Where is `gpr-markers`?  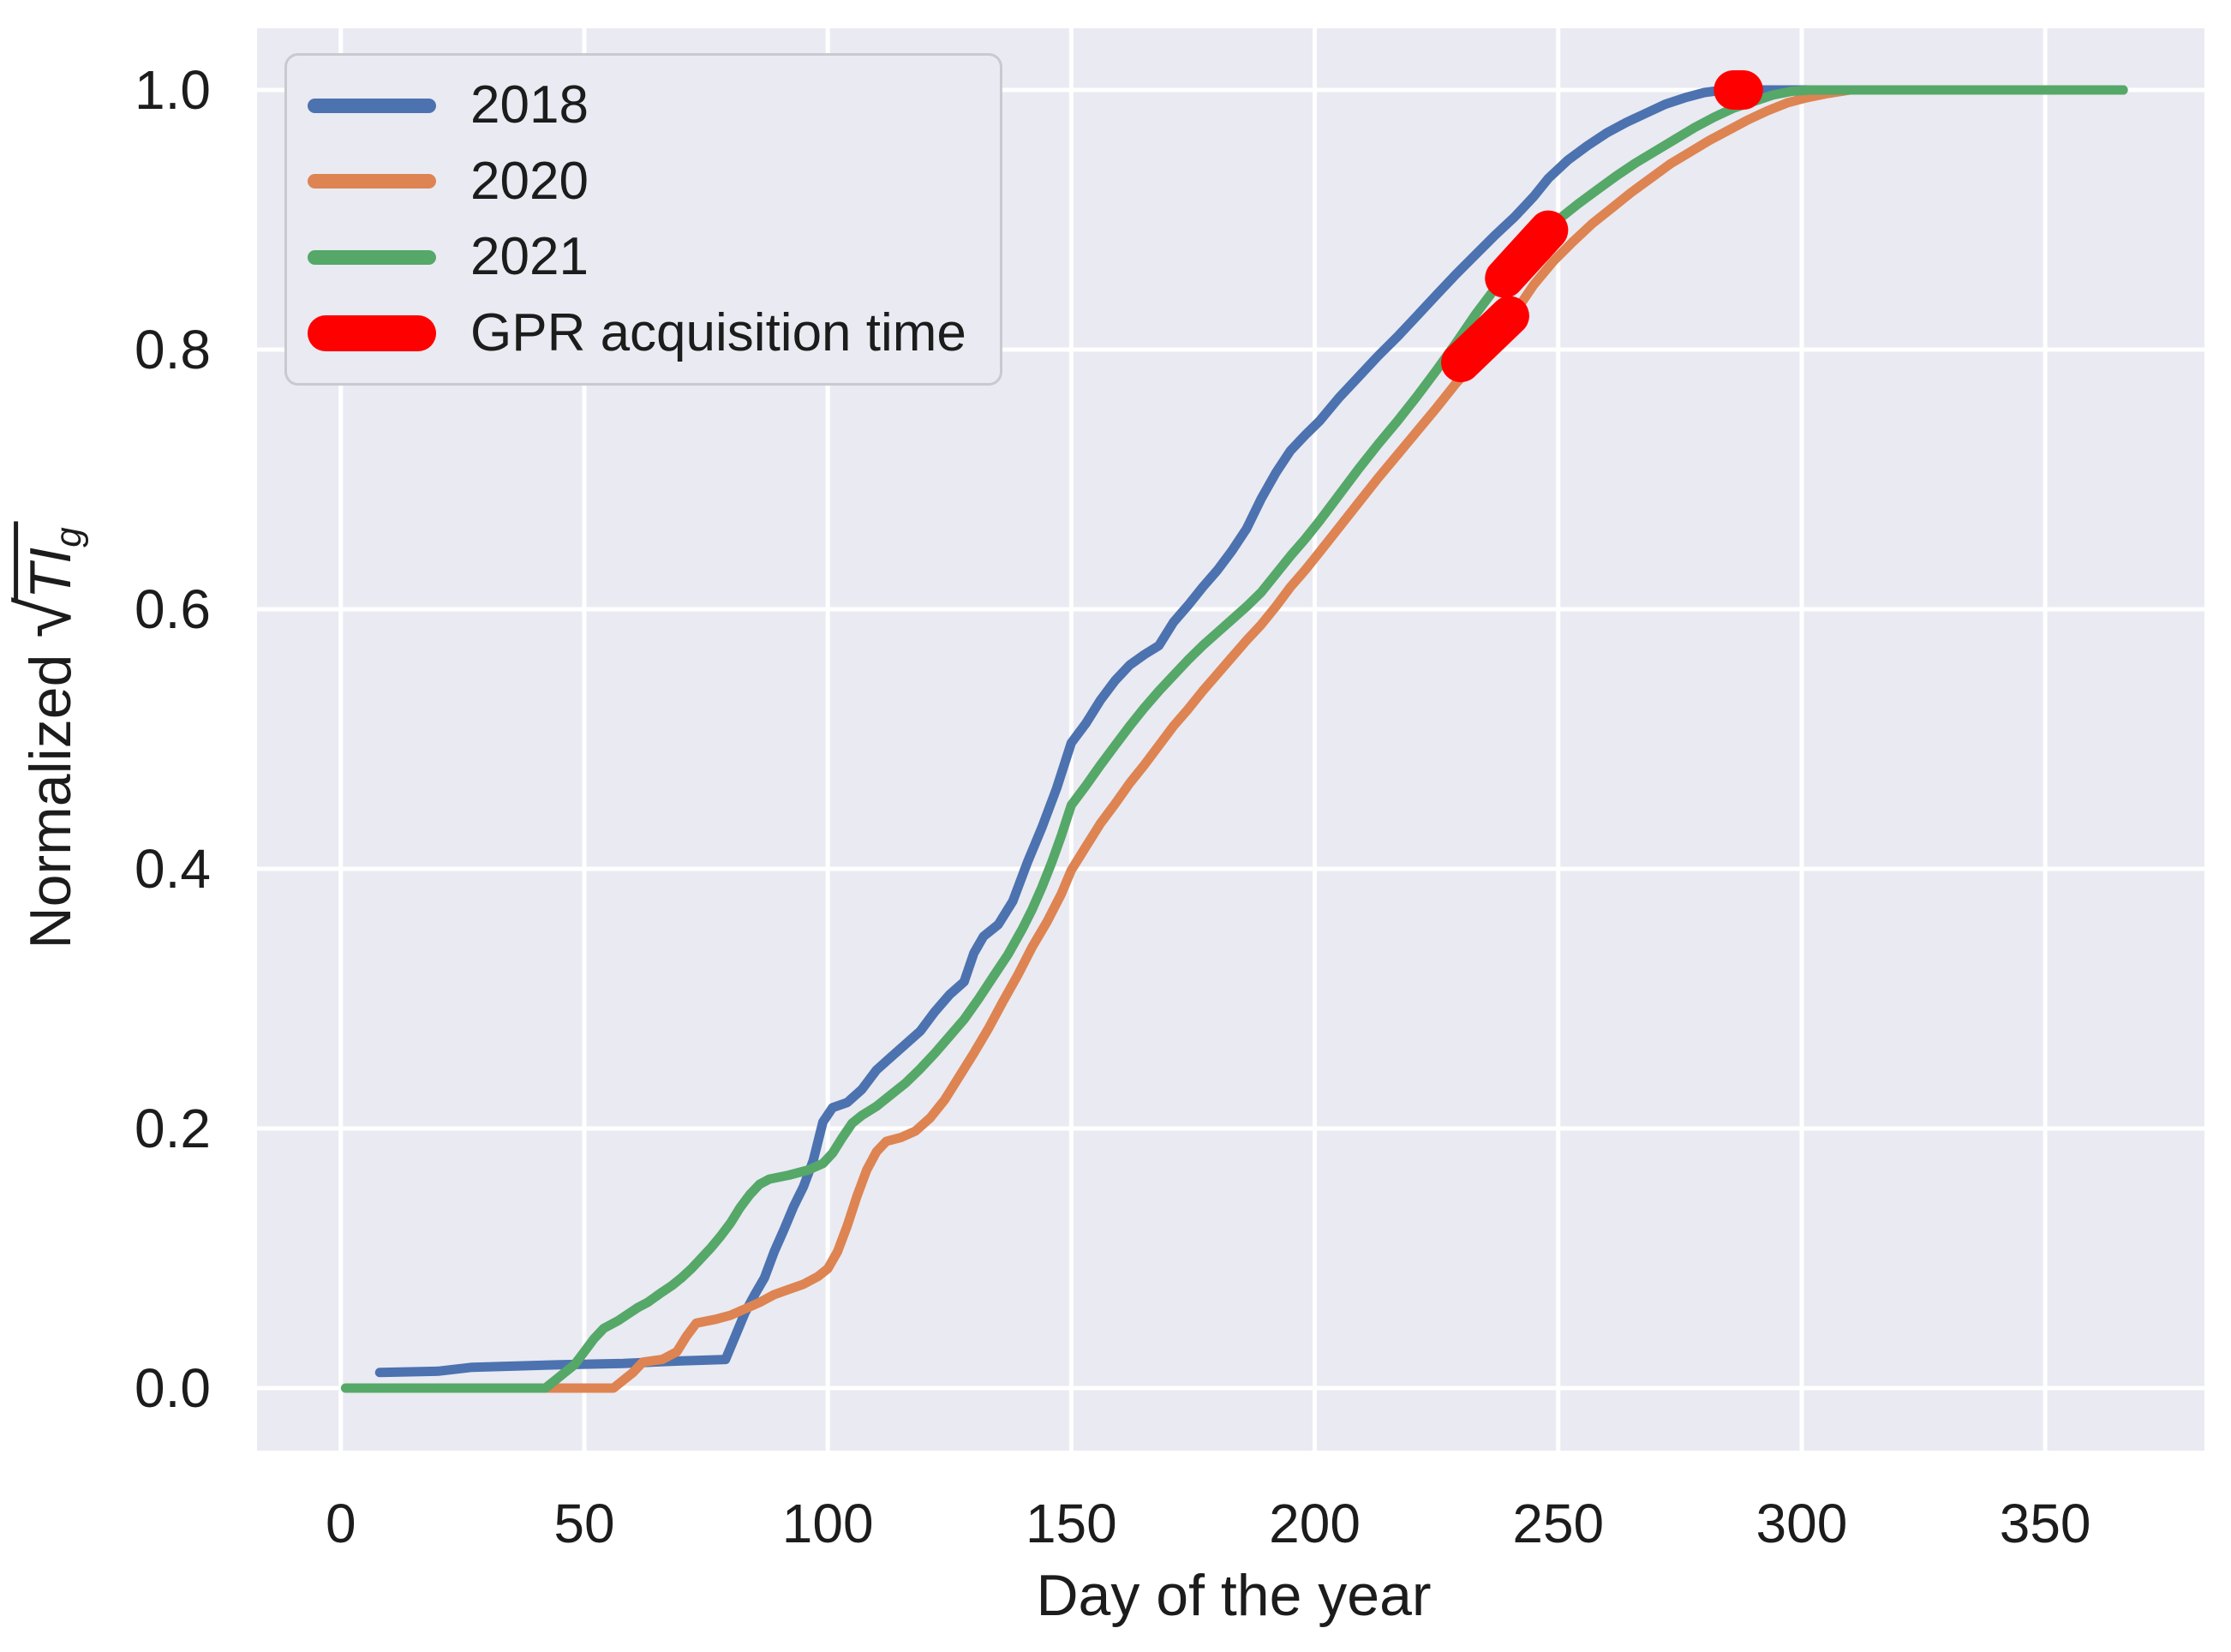 gpr-markers is located at coordinates (1602, 226).